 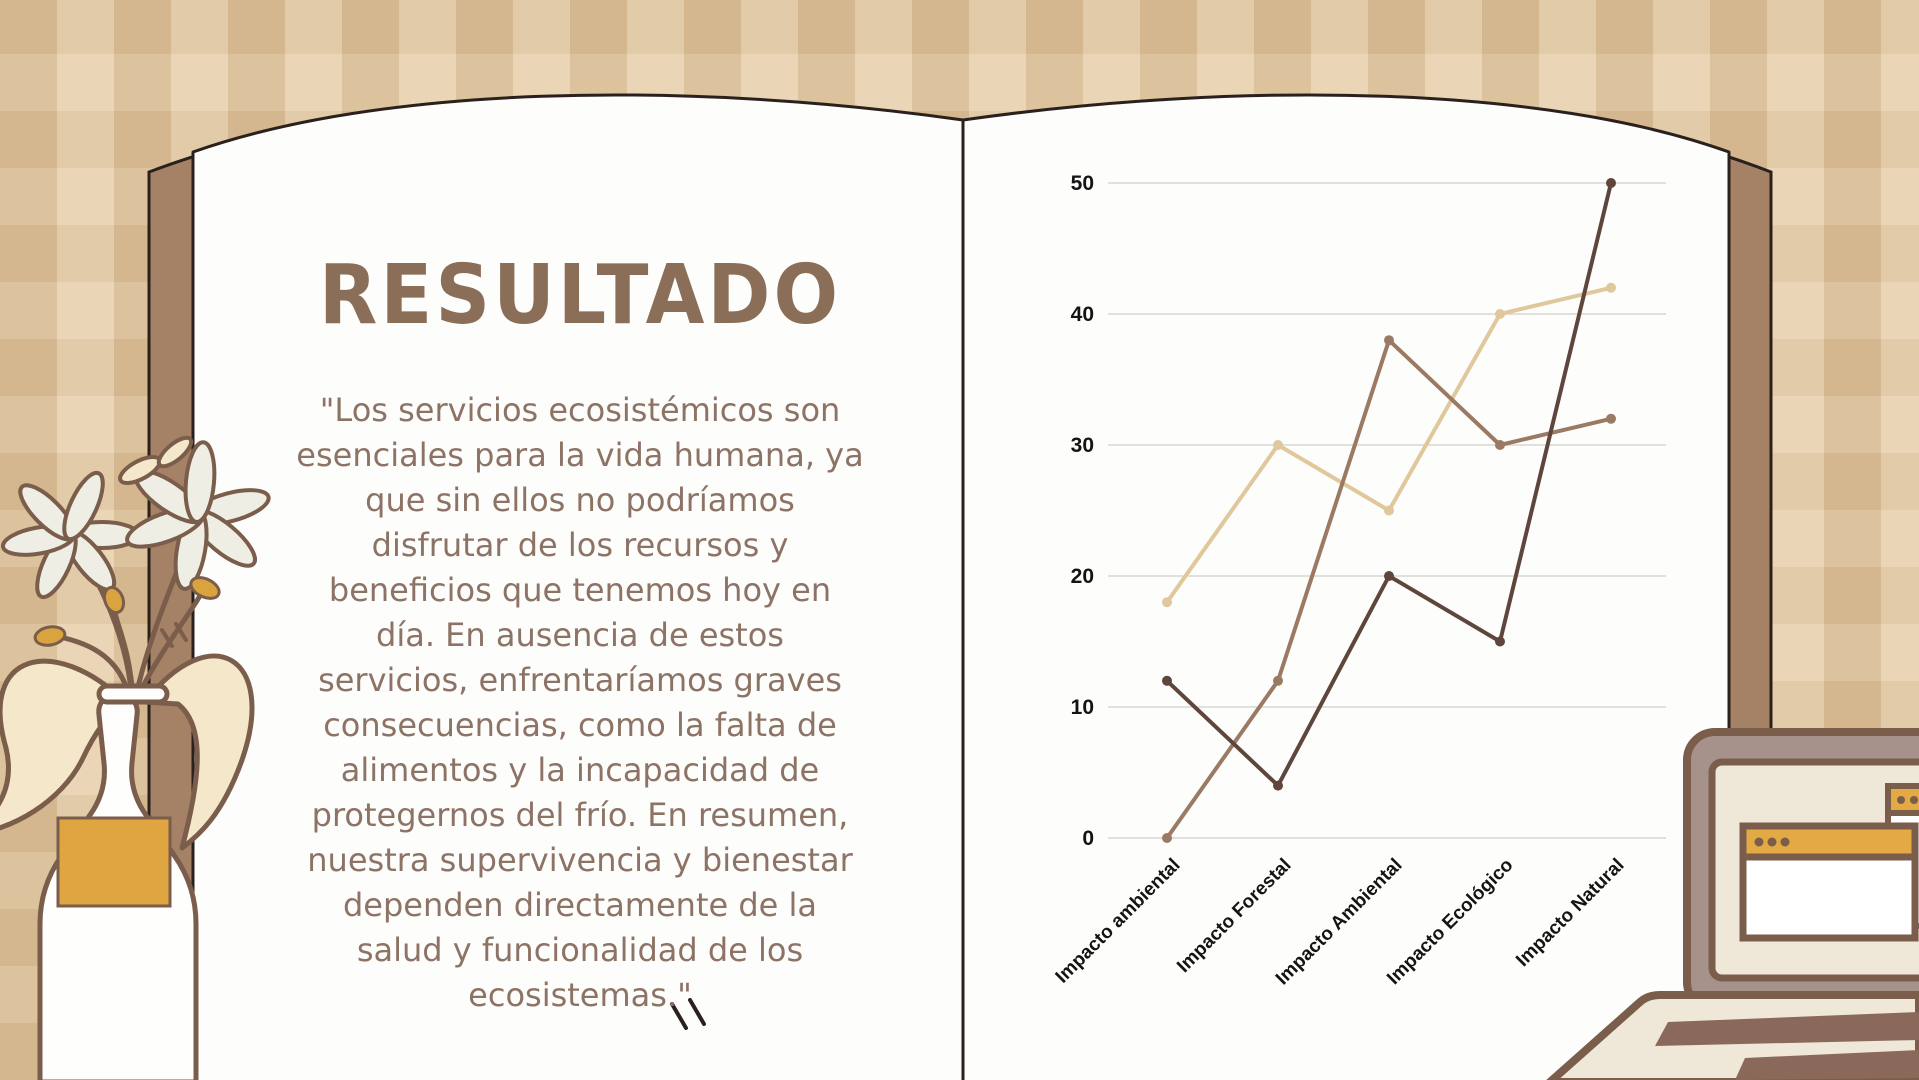 What do you see at coordinates (1787, 1029) in the screenshot?
I see `laptop-keyboard-bar` at bounding box center [1787, 1029].